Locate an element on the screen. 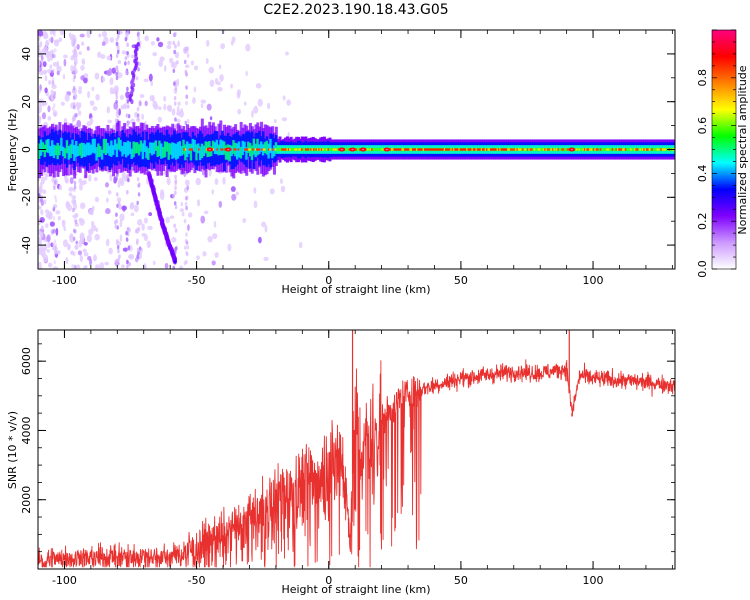 The image size is (750, 600). colorbar-gradient is located at coordinates (724, 149).